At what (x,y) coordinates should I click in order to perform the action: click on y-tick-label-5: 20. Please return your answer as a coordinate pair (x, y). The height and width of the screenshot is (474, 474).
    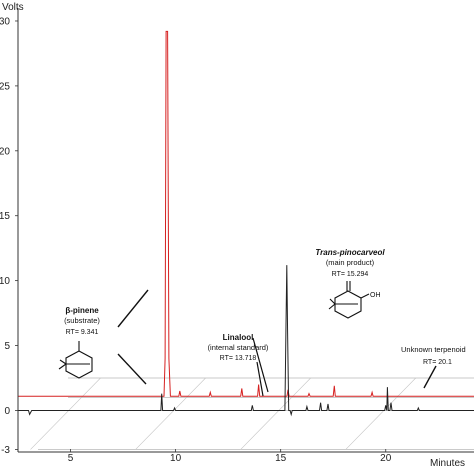
    Looking at the image, I should click on (5, 151).